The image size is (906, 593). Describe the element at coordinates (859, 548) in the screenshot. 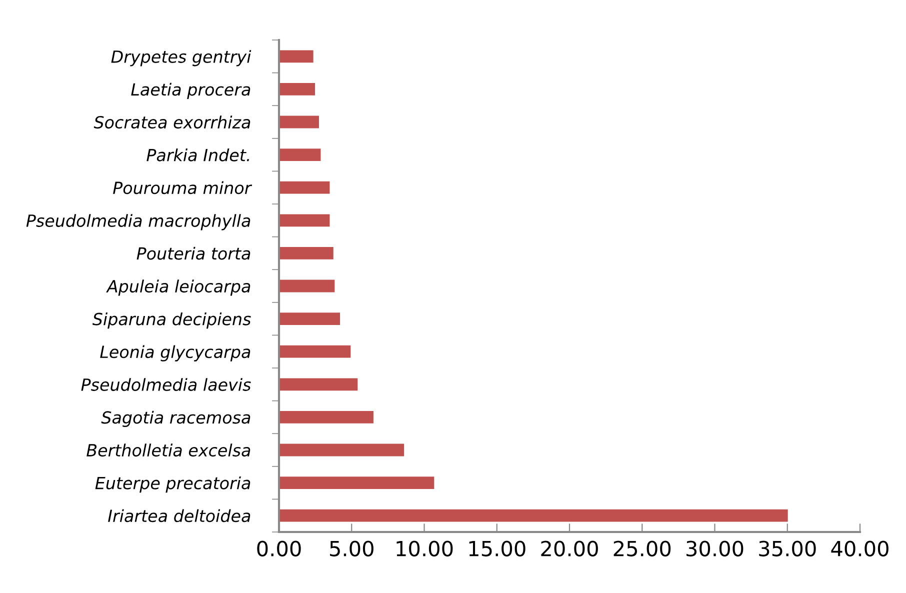

I see `x-tick-label: 40.00` at that location.